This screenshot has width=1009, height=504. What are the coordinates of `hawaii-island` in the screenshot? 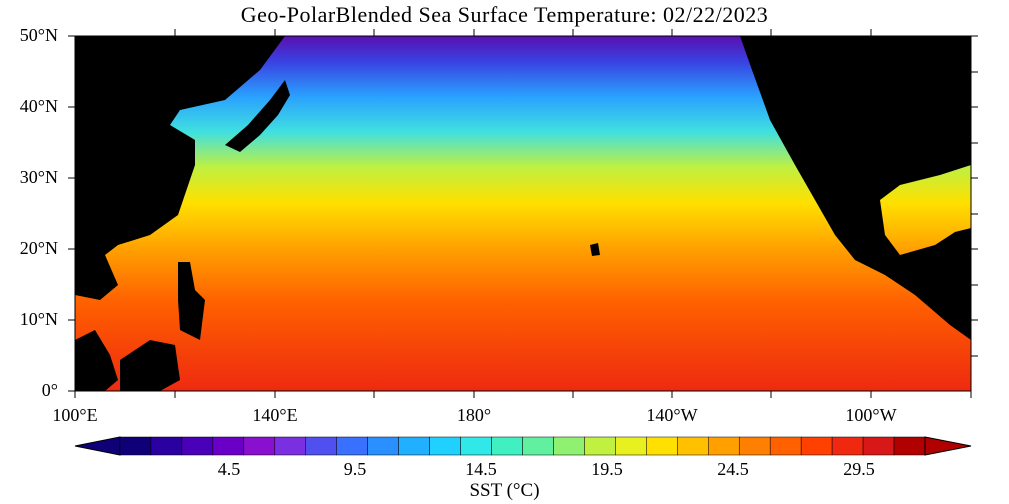 It's located at (595, 249).